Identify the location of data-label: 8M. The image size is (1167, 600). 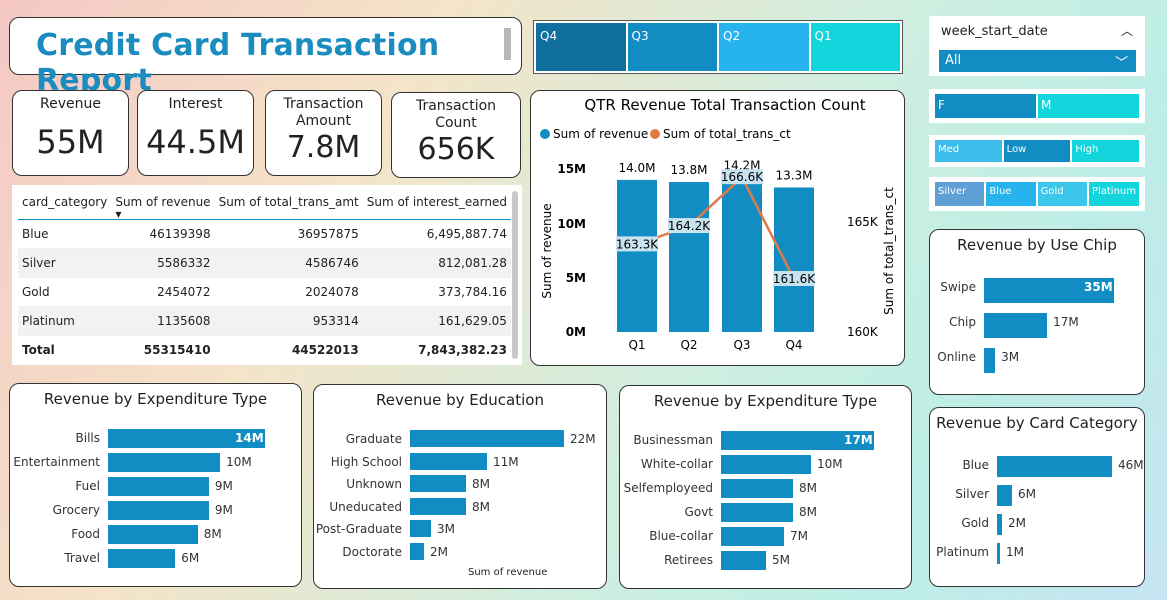
(808, 488).